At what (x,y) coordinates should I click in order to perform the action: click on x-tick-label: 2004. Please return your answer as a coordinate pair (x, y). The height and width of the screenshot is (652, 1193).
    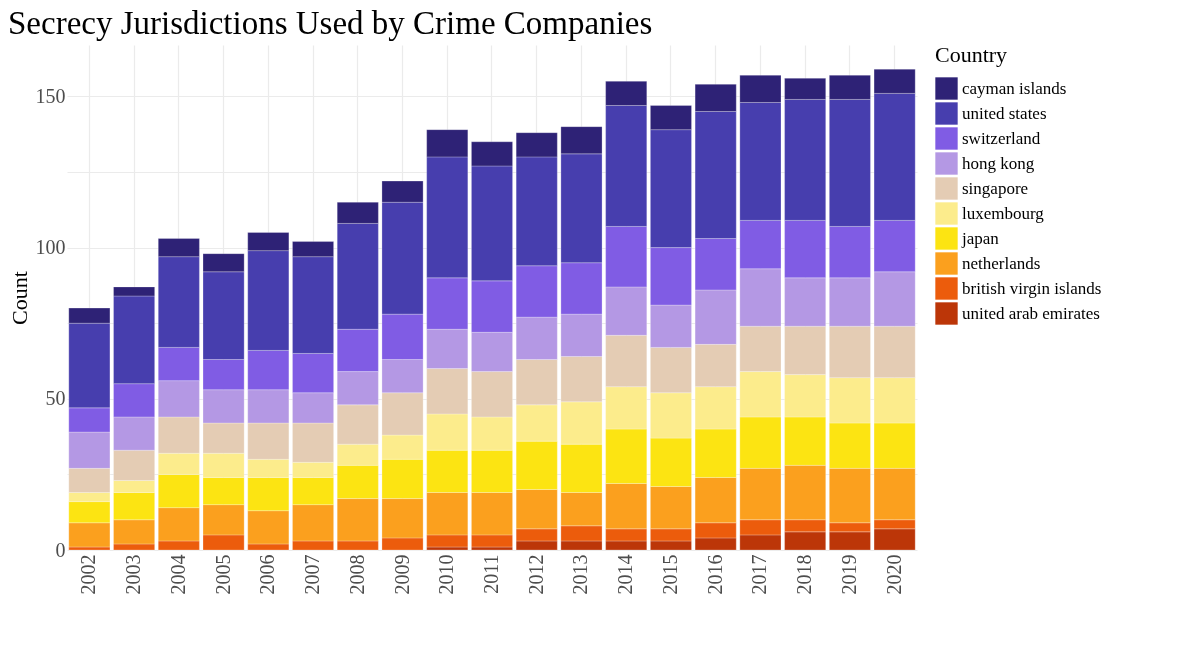
    Looking at the image, I should click on (177, 574).